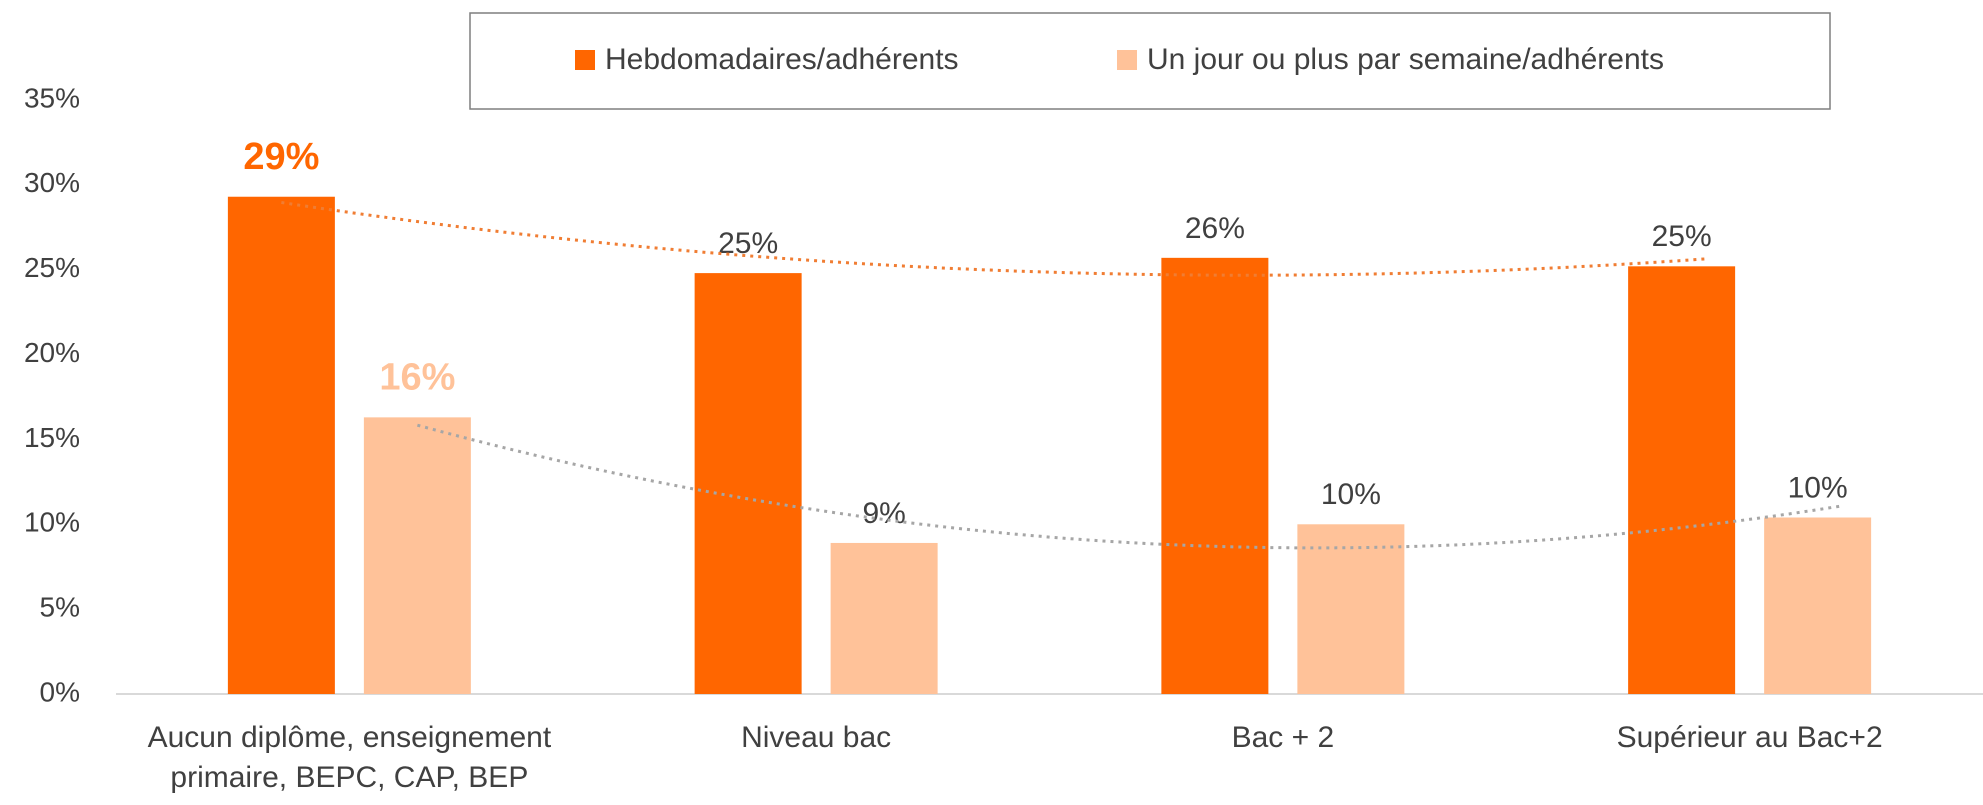  Describe the element at coordinates (417, 377) in the screenshot. I see `data-label: 16%` at that location.